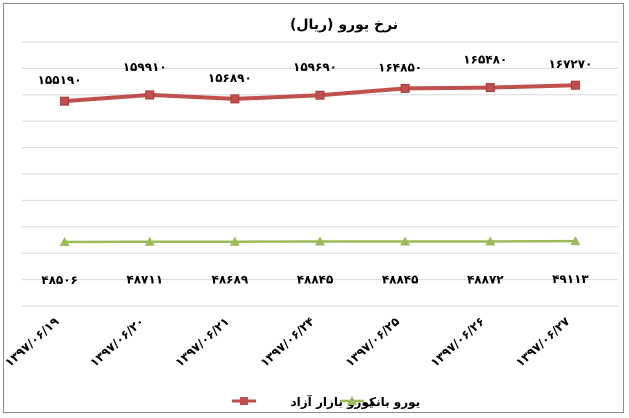 The width and height of the screenshot is (629, 418). I want to click on x-tick-label: ۱۳۹۷/۰۶/۲۵, so click(372, 341).